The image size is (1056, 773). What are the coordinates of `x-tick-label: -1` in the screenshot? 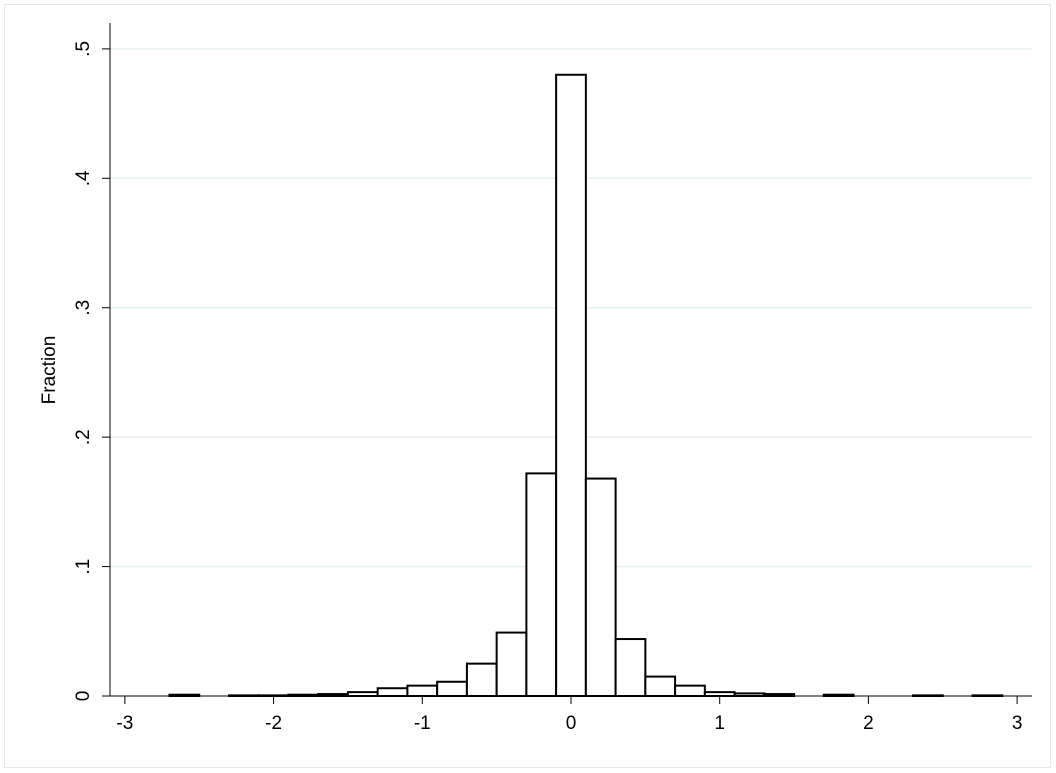 It's located at (422, 723).